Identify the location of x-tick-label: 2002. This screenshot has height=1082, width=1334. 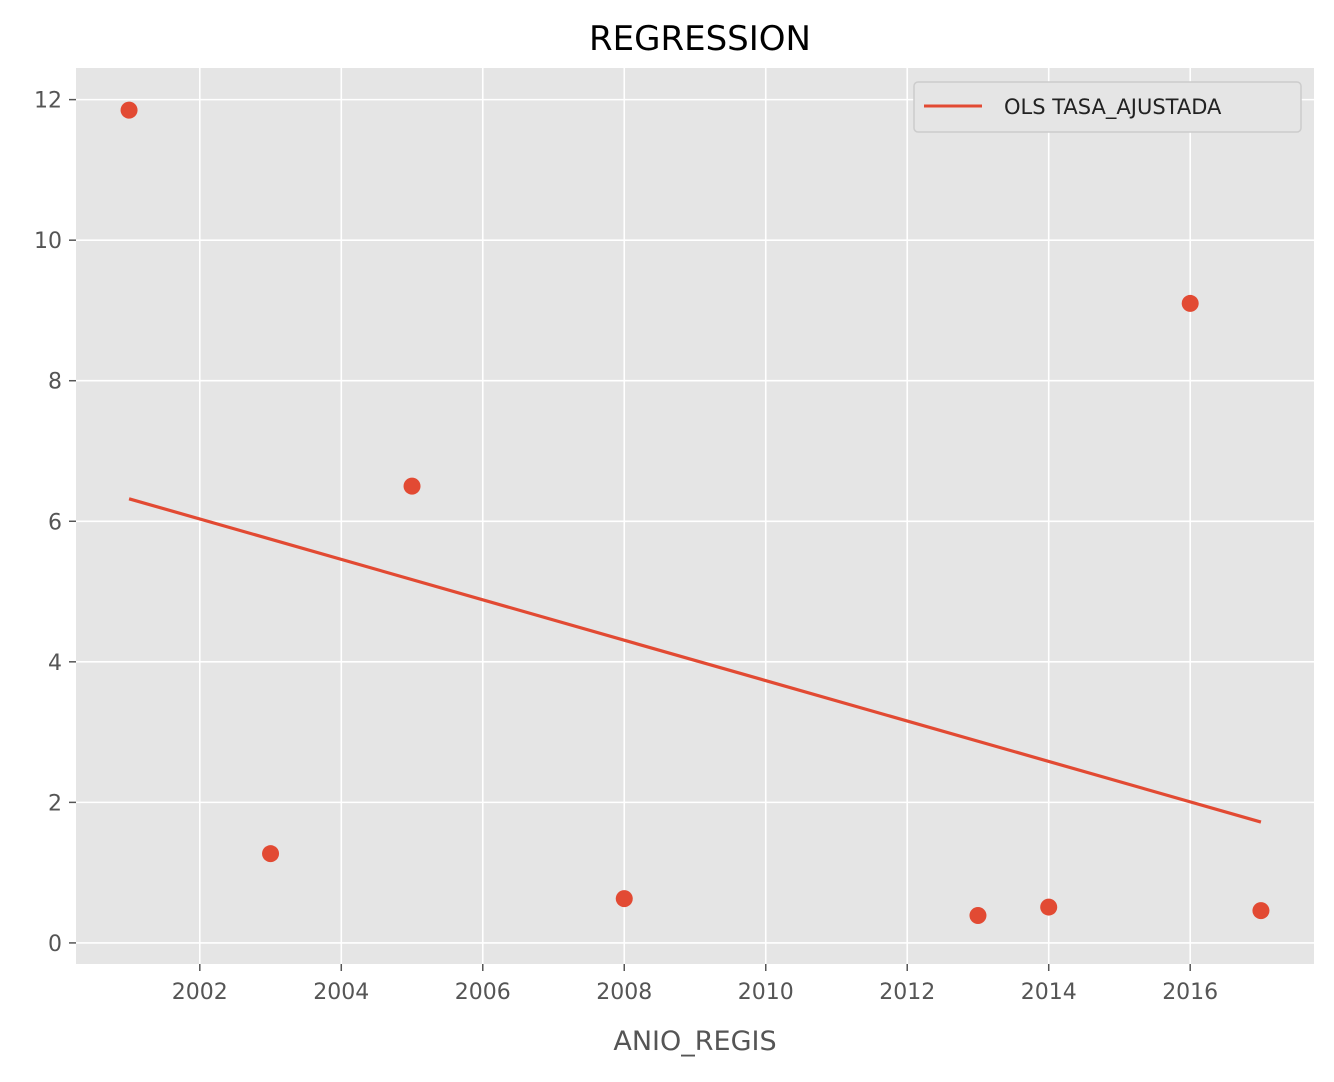
(200, 992).